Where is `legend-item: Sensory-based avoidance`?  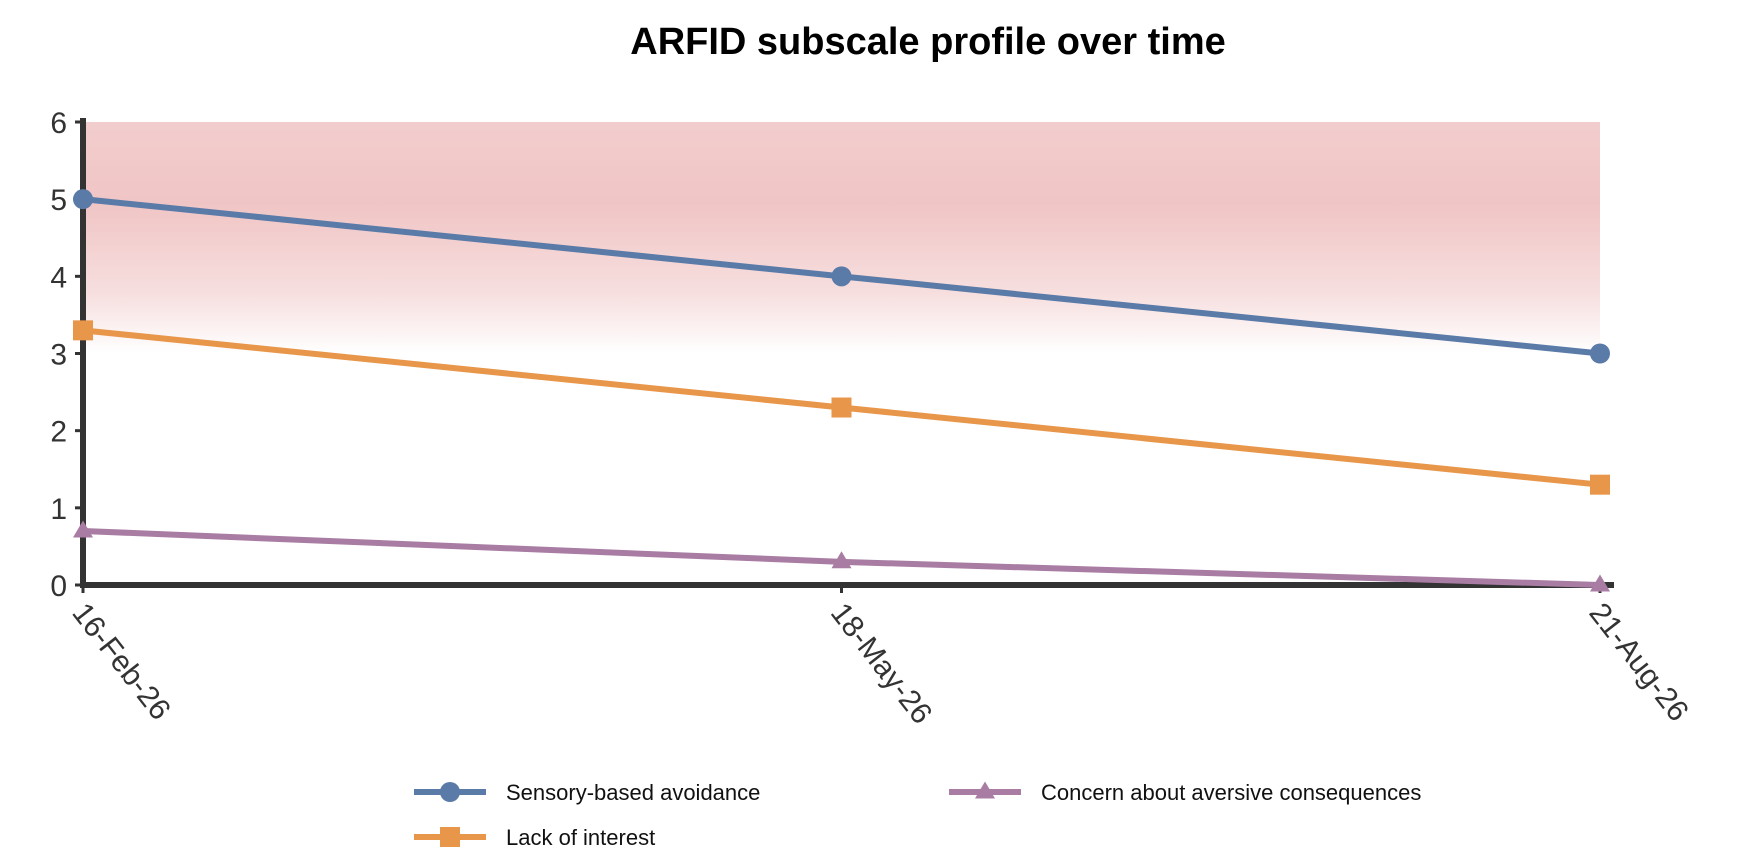
legend-item: Sensory-based avoidance is located at coordinates (587, 792).